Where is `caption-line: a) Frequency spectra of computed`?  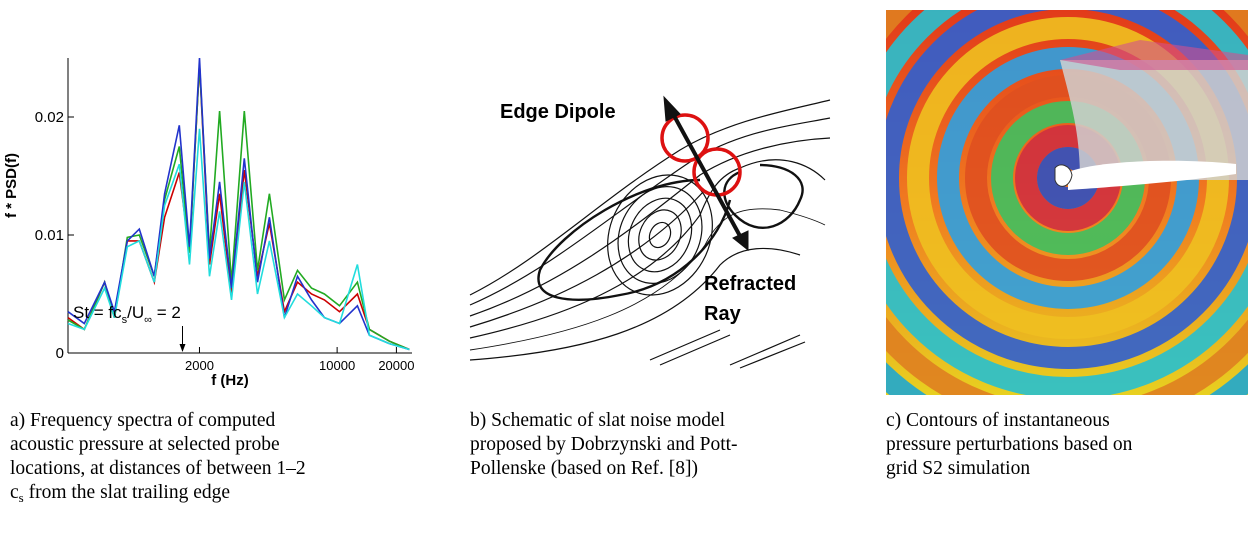 caption-line: a) Frequency spectra of computed is located at coordinates (143, 420).